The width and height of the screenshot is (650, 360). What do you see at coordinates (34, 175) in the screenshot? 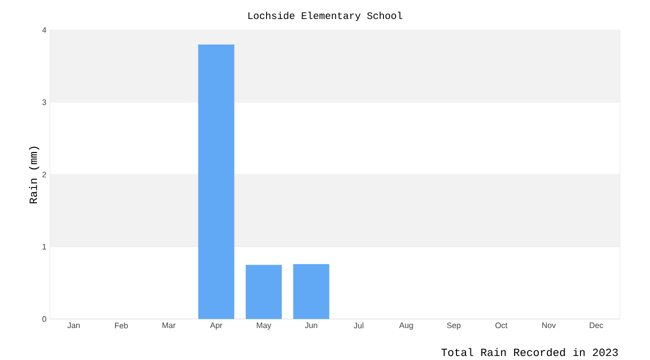
I see `y-axis-title: Rain (mm)` at bounding box center [34, 175].